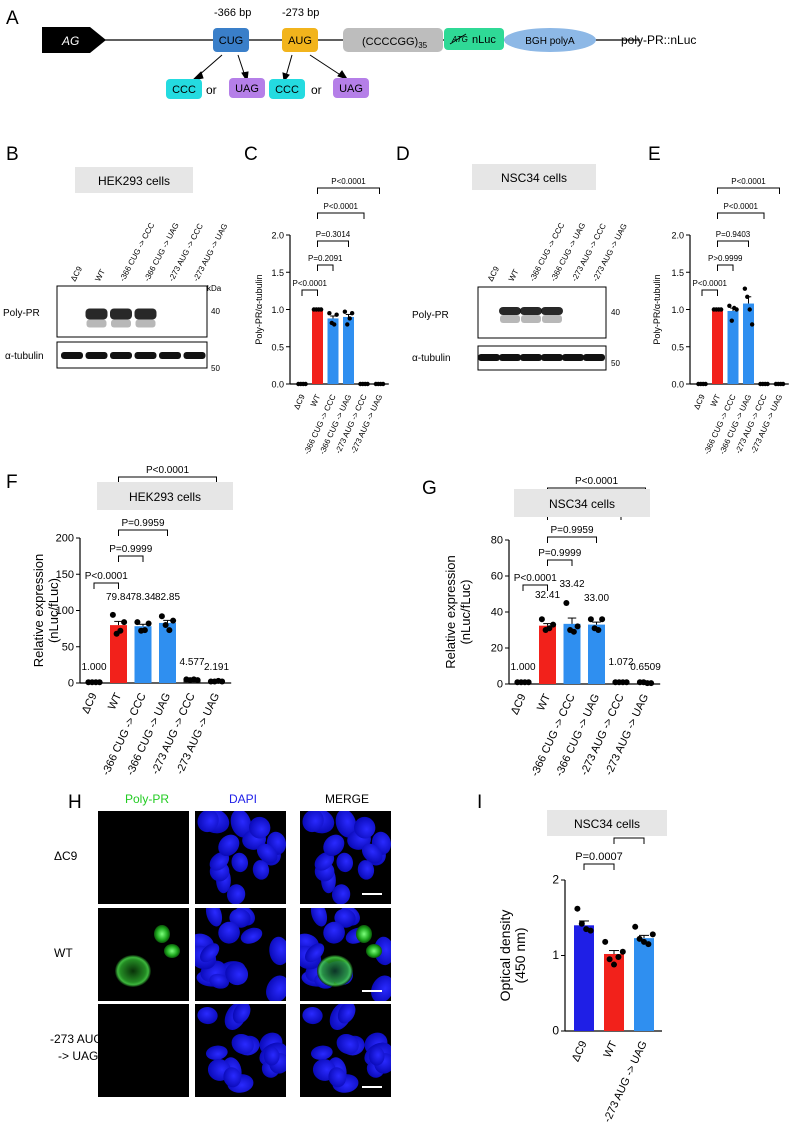 The height and width of the screenshot is (1124, 795). I want to click on blot-b-polypr-band, so click(96, 314).